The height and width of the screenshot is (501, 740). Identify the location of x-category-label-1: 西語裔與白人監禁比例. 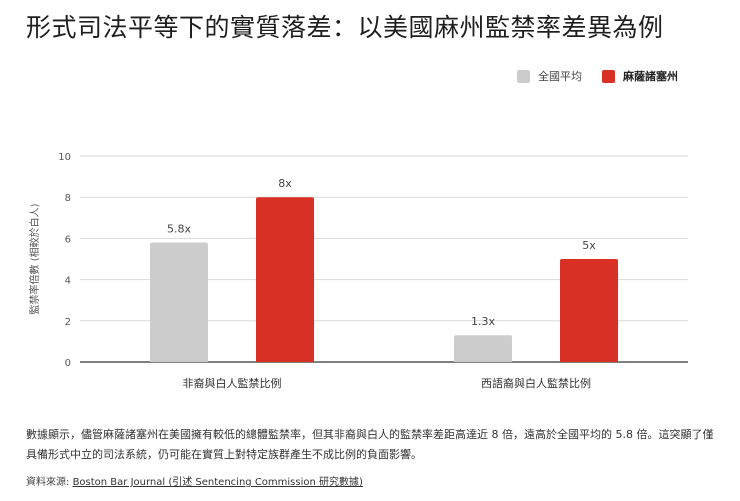
(536, 383).